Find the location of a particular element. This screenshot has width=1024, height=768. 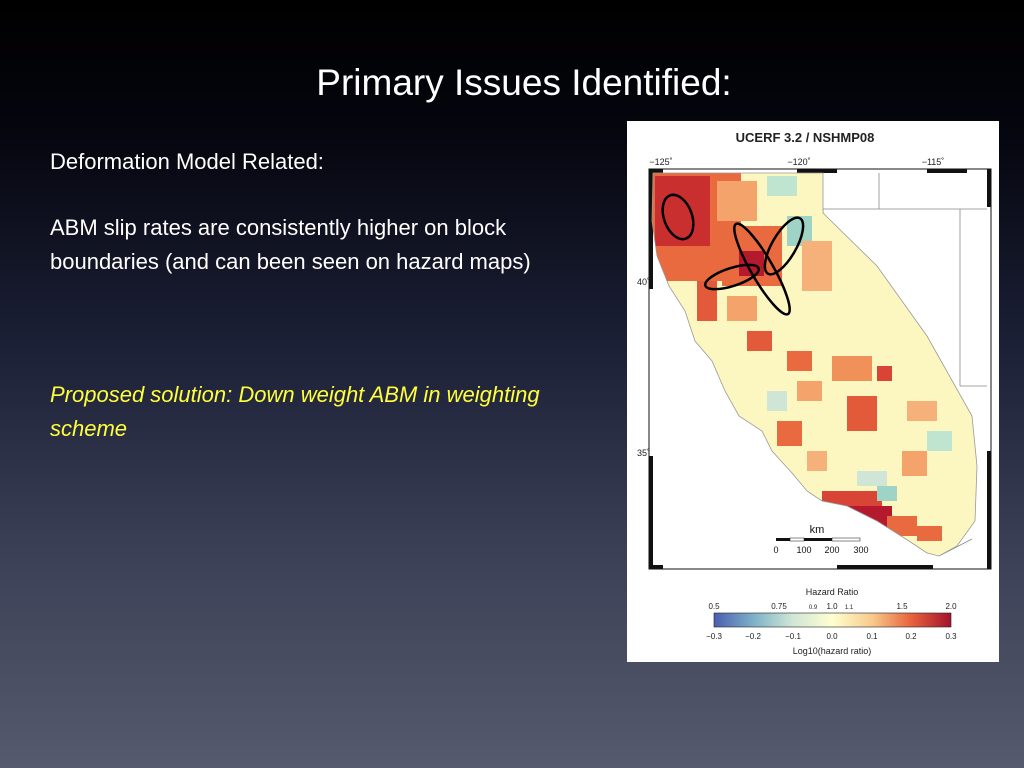

colorbar-title: Hazard Ratio is located at coordinates (832, 592).